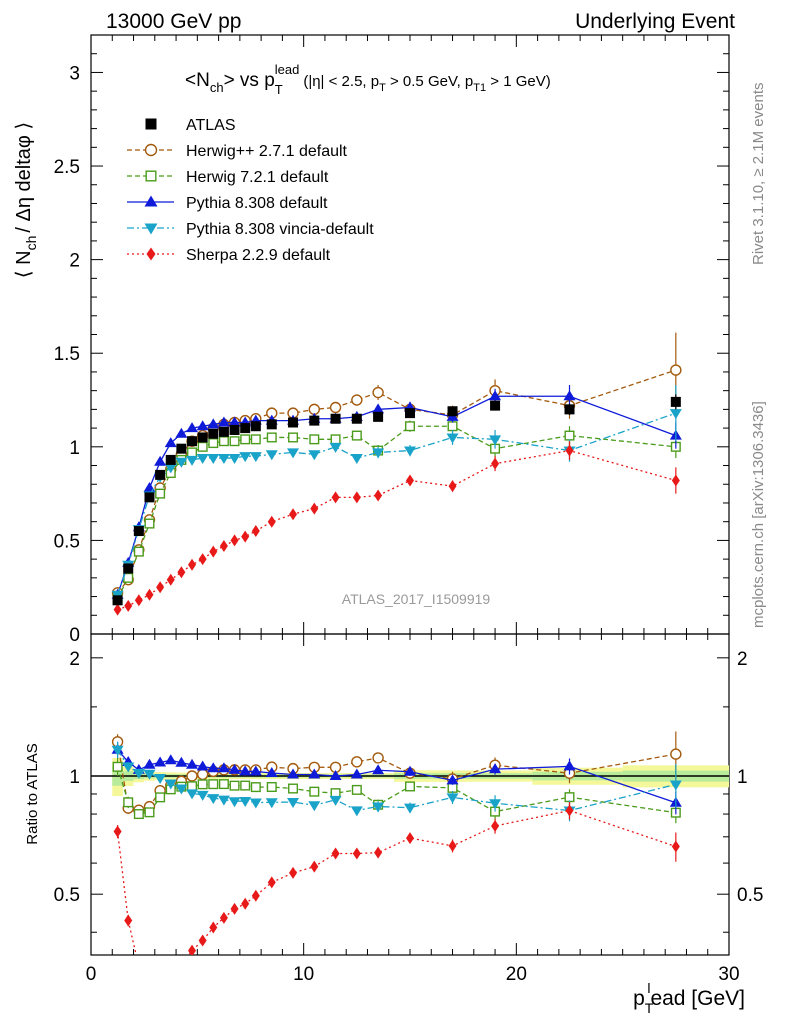 This screenshot has height=1024, width=786. Describe the element at coordinates (287, 69) in the screenshot. I see `title-vs-sup: lead` at that location.